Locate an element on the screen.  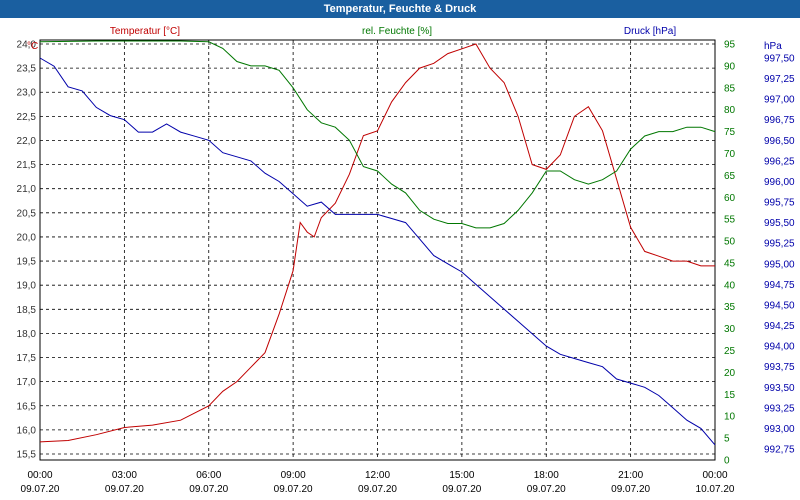
humidity-tick-label: 90 is located at coordinates (730, 66).